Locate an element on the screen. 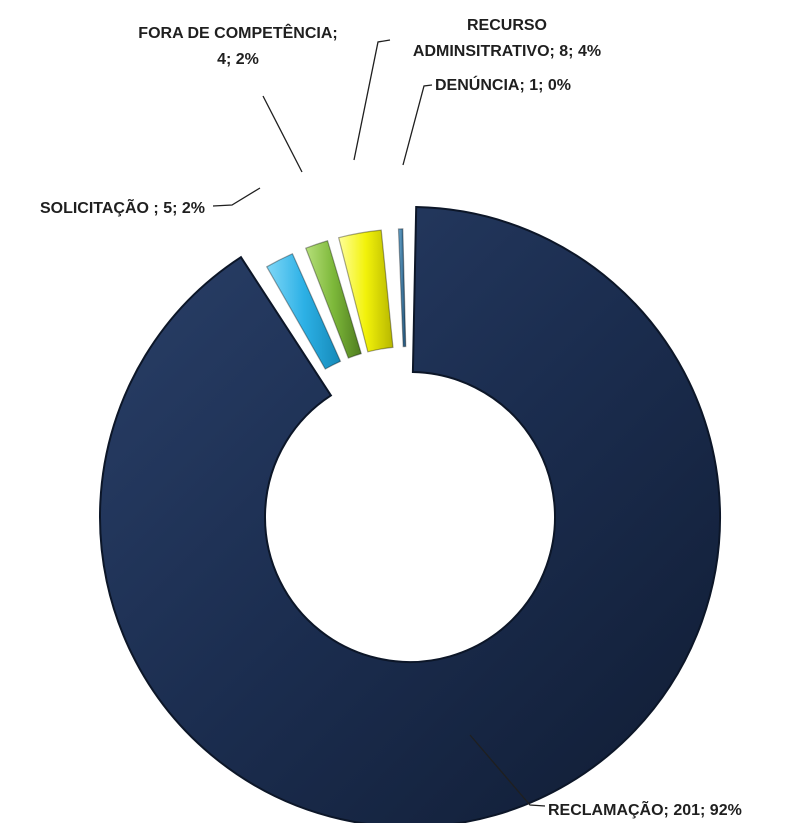  slice-denuncia is located at coordinates (402, 288).